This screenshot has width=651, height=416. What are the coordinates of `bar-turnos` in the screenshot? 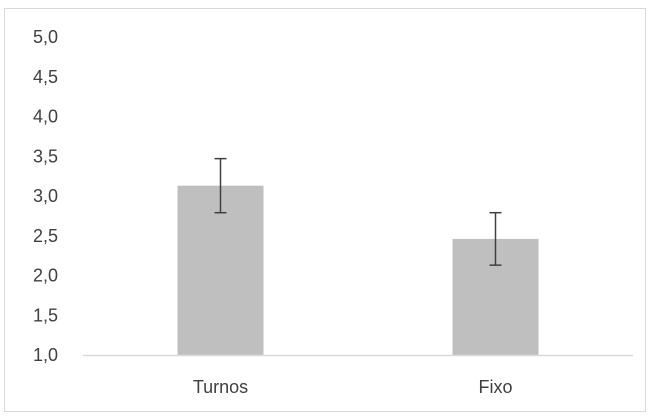 It's located at (220, 270).